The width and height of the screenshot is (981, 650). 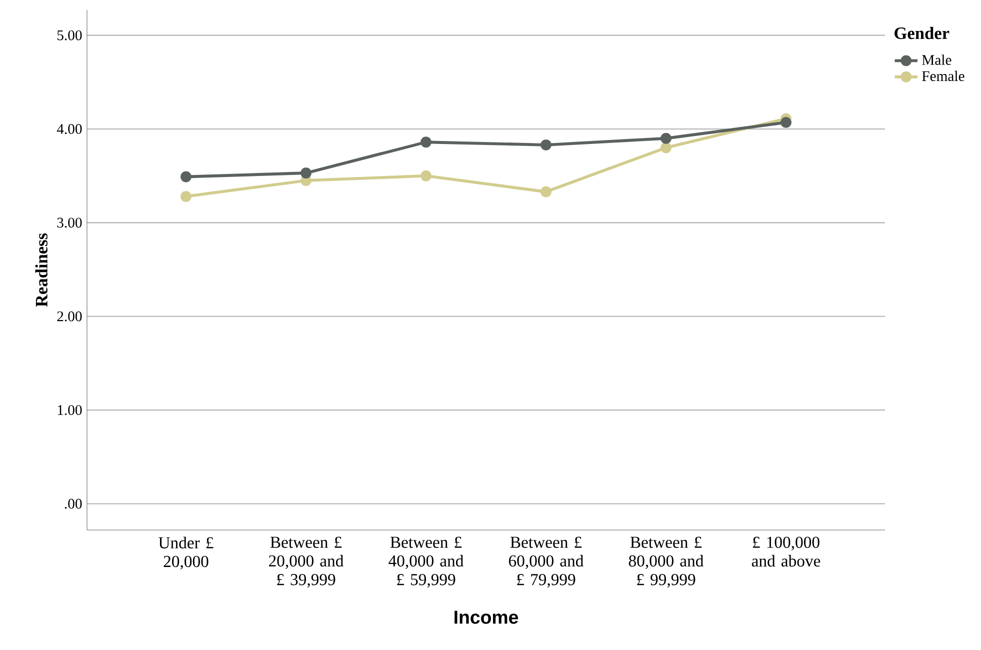 I want to click on y-axis-title: Readiness, so click(x=41, y=270).